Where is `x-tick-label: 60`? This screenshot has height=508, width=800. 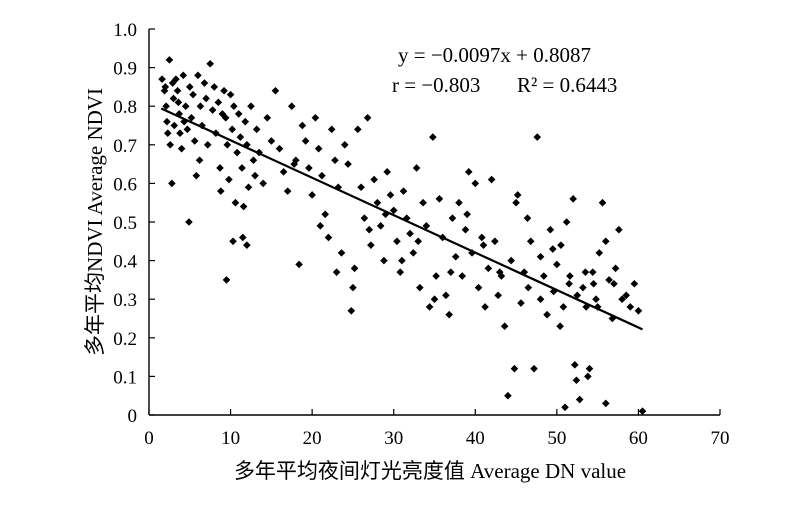 x-tick-label: 60 is located at coordinates (638, 438).